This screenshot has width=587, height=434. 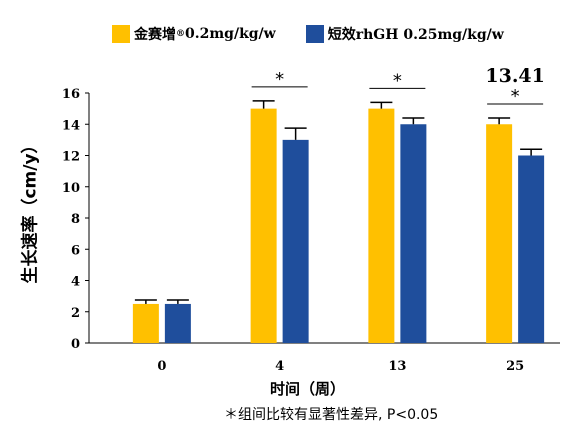 What do you see at coordinates (307, 389) in the screenshot?
I see `x-axis-title: 时间（周）` at bounding box center [307, 389].